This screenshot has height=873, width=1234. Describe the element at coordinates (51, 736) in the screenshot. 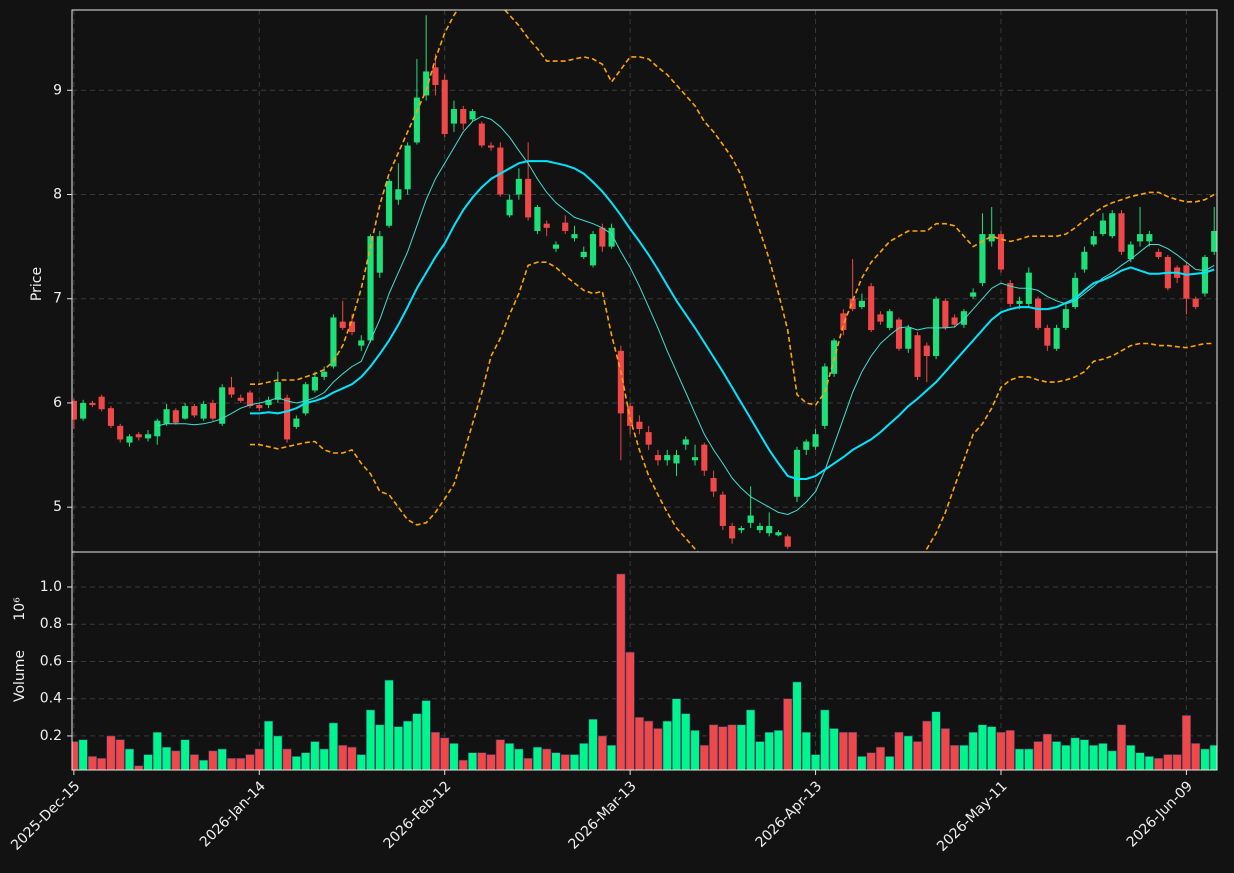

I see `volume-tick-label: 0.2` at that location.